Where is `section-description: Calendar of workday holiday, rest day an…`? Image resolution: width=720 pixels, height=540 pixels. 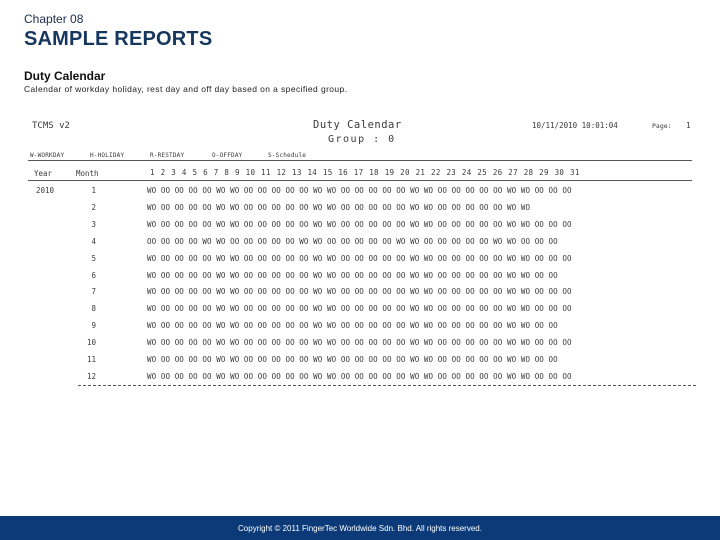 section-description: Calendar of workday holiday, rest day an… is located at coordinates (186, 89).